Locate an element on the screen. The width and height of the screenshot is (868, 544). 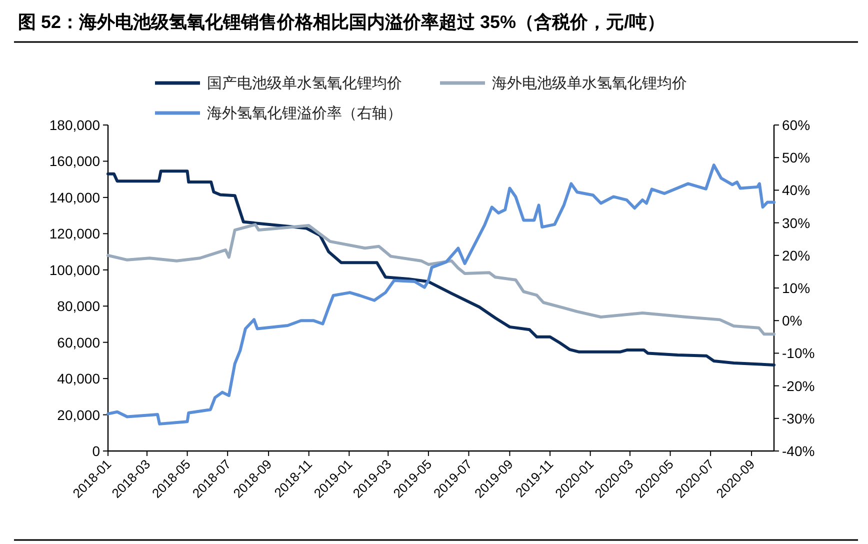
y2-tick-label: 0% is located at coordinates (792, 320).